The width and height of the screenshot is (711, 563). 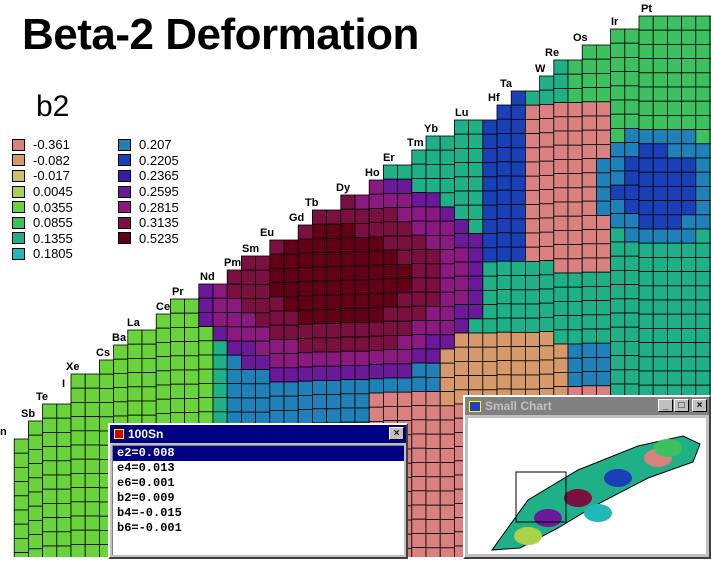 I want to click on small-chart-canvas, so click(x=587, y=486).